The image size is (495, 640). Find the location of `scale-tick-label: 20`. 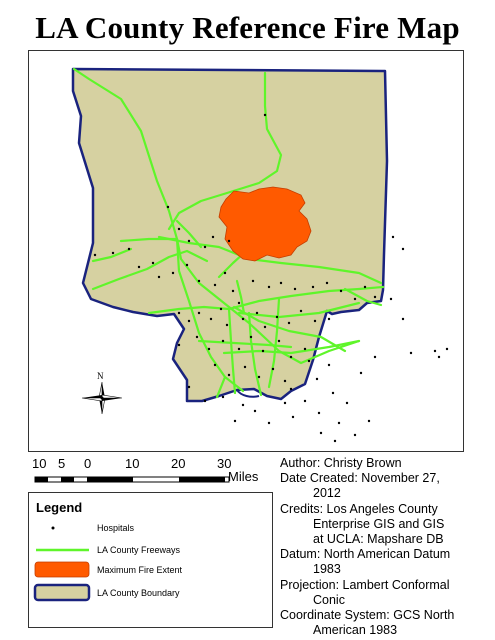

scale-tick-label: 20 is located at coordinates (178, 463).